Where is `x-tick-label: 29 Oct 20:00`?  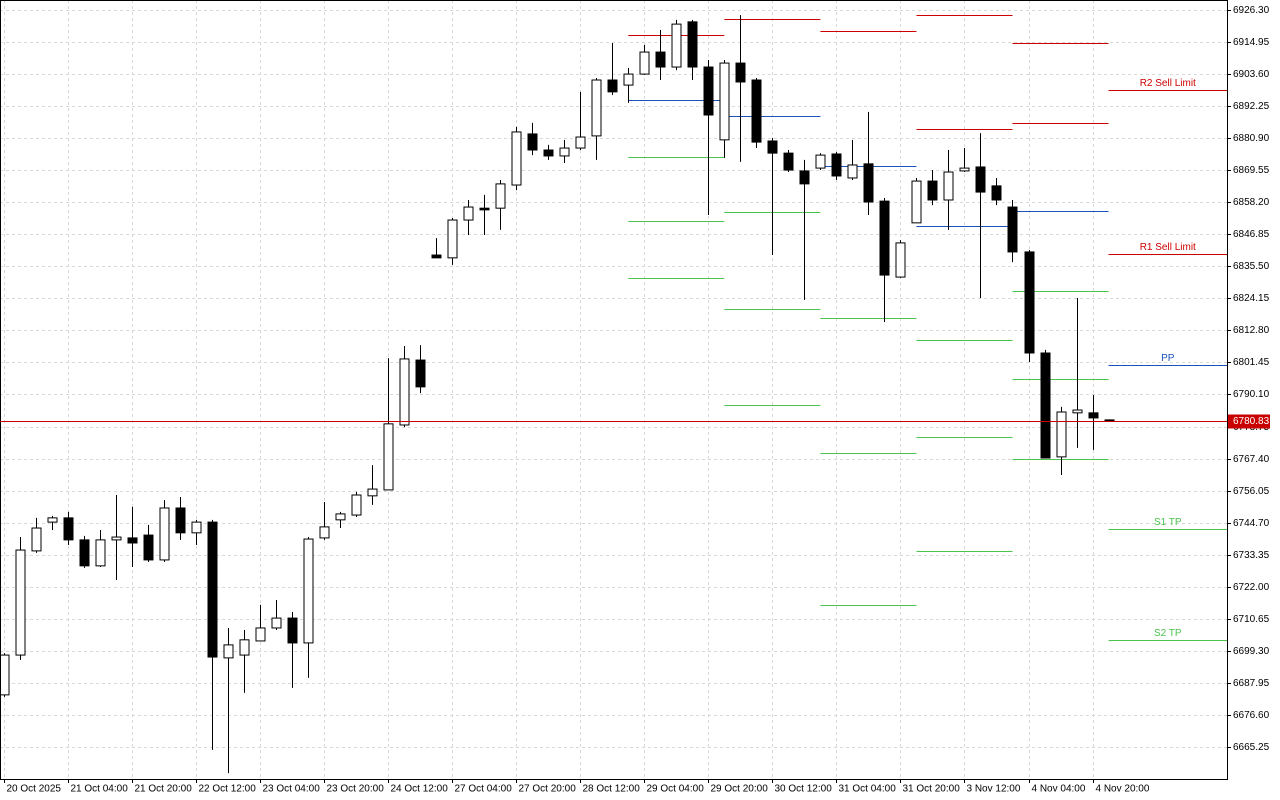 x-tick-label: 29 Oct 20:00 is located at coordinates (740, 789).